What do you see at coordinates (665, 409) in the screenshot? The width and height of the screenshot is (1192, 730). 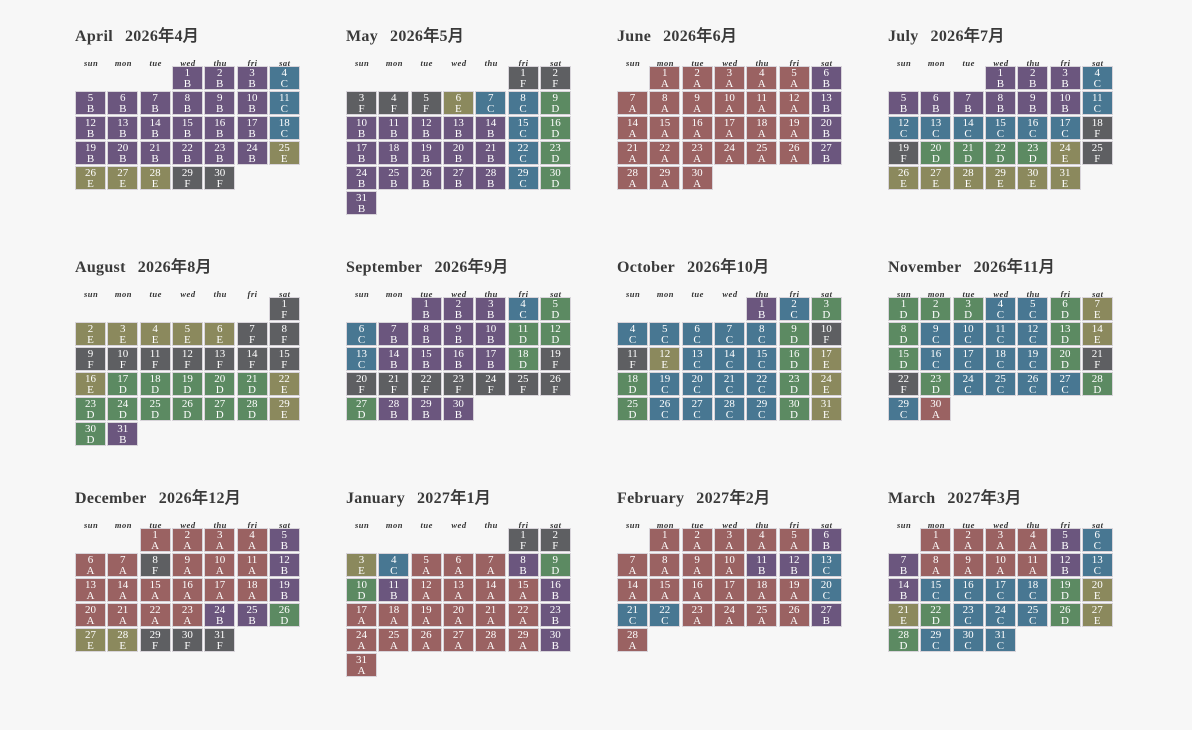 I see `day-cell: 26 C` at bounding box center [665, 409].